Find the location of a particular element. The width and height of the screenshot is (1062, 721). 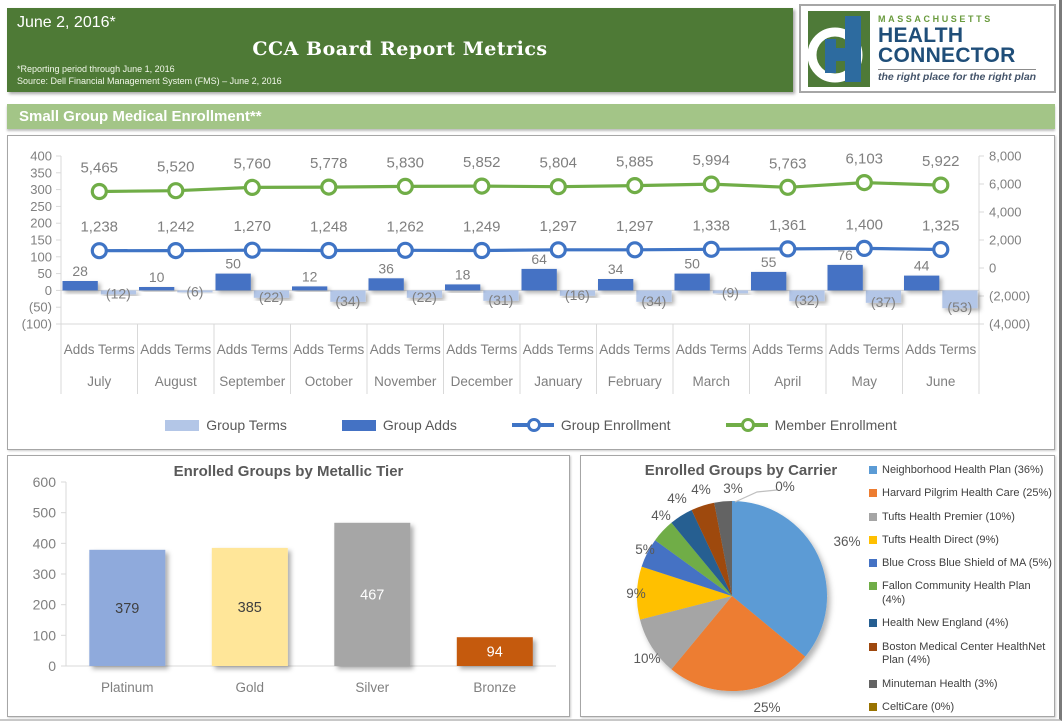

svg-text: 6,103 is located at coordinates (864, 159).